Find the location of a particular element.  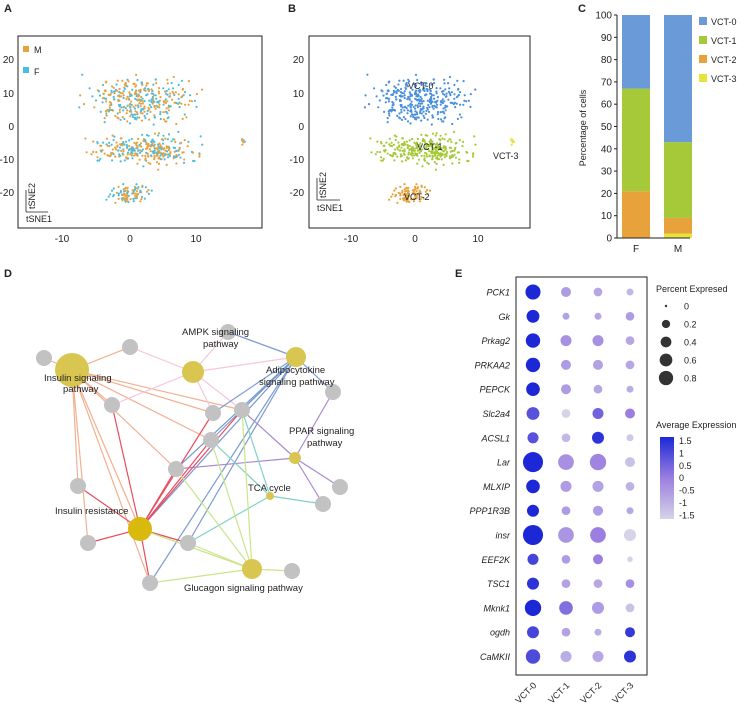

c-ytick-label: 90 is located at coordinates (607, 38).